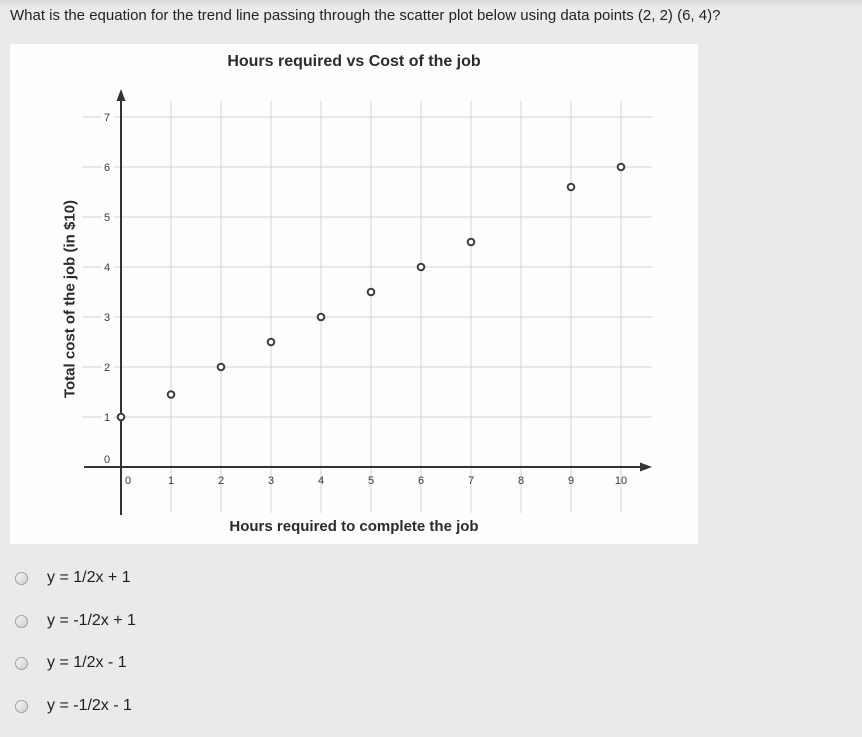  Describe the element at coordinates (354, 61) in the screenshot. I see `chart-title: Hours required vs Cost of the job` at that location.